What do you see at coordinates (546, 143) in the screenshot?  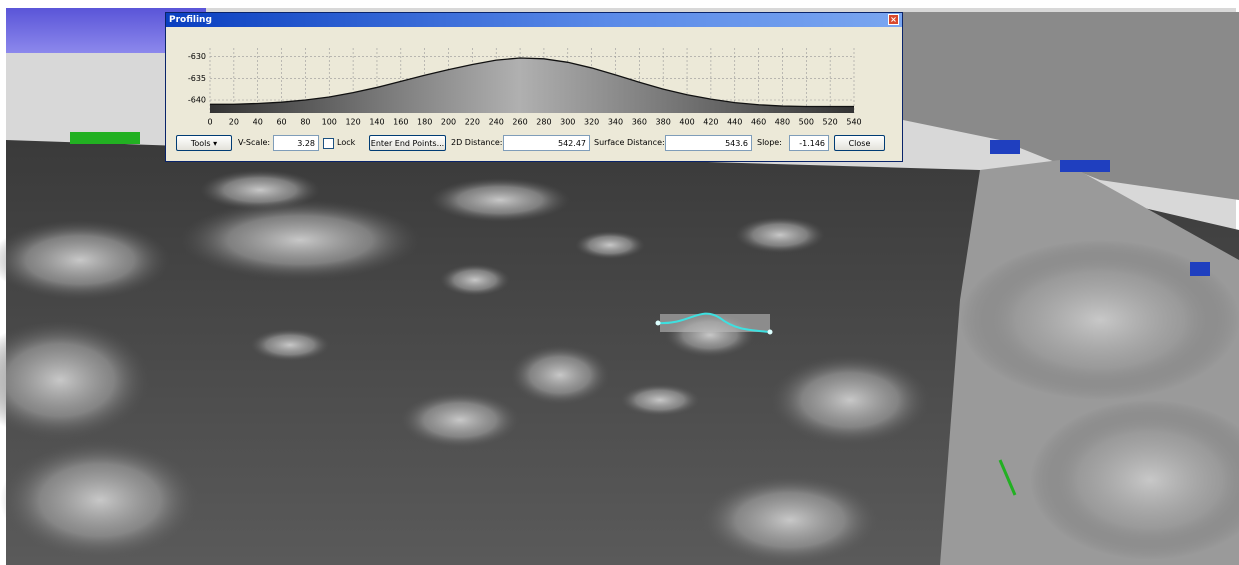 I see `distance-2d-input: 542.47` at bounding box center [546, 143].